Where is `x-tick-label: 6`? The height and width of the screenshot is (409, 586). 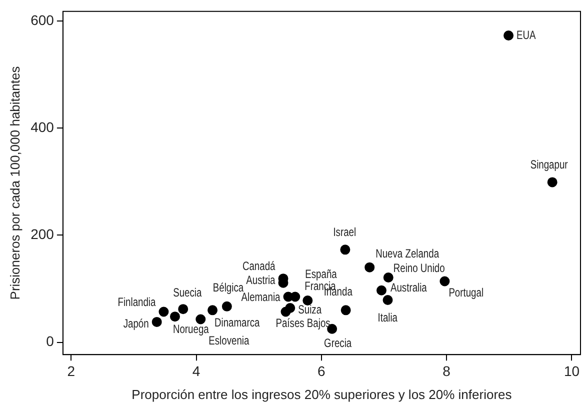
x-tick-label: 6 is located at coordinates (322, 370).